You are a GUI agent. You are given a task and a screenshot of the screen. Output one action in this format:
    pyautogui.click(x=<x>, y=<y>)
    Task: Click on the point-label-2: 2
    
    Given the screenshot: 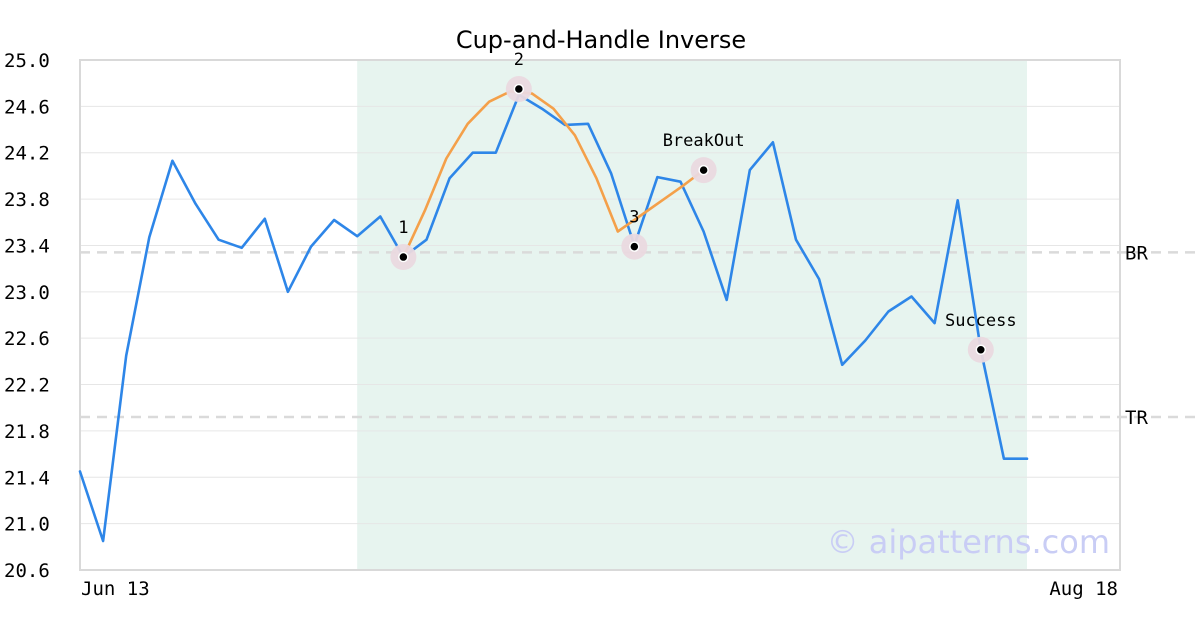 What is the action you would take?
    pyautogui.click(x=519, y=60)
    